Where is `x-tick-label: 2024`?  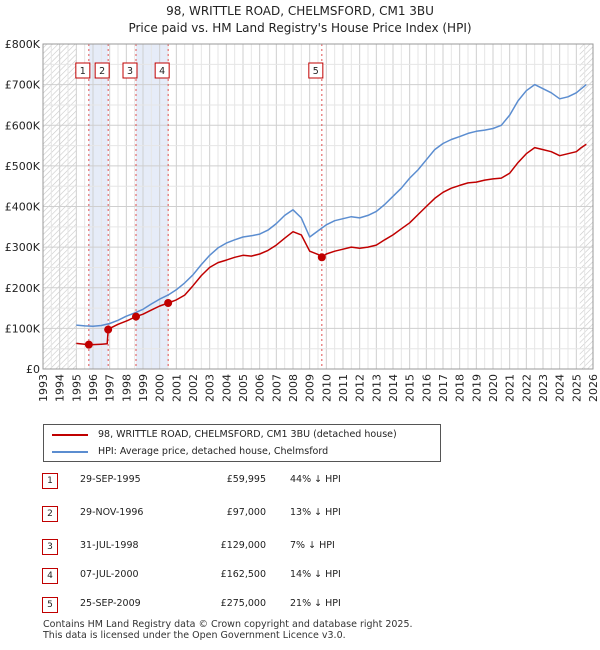 x-tick-label: 2024 is located at coordinates (560, 388).